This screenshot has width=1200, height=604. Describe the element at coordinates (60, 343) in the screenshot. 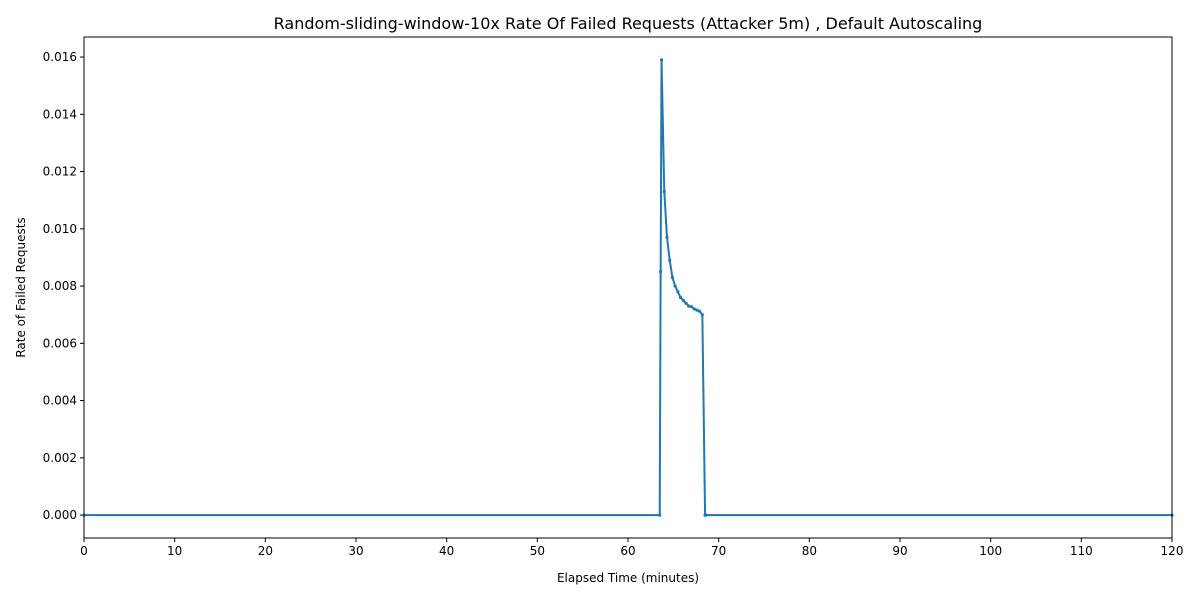

I see `y-tick-label: 0.006` at that location.